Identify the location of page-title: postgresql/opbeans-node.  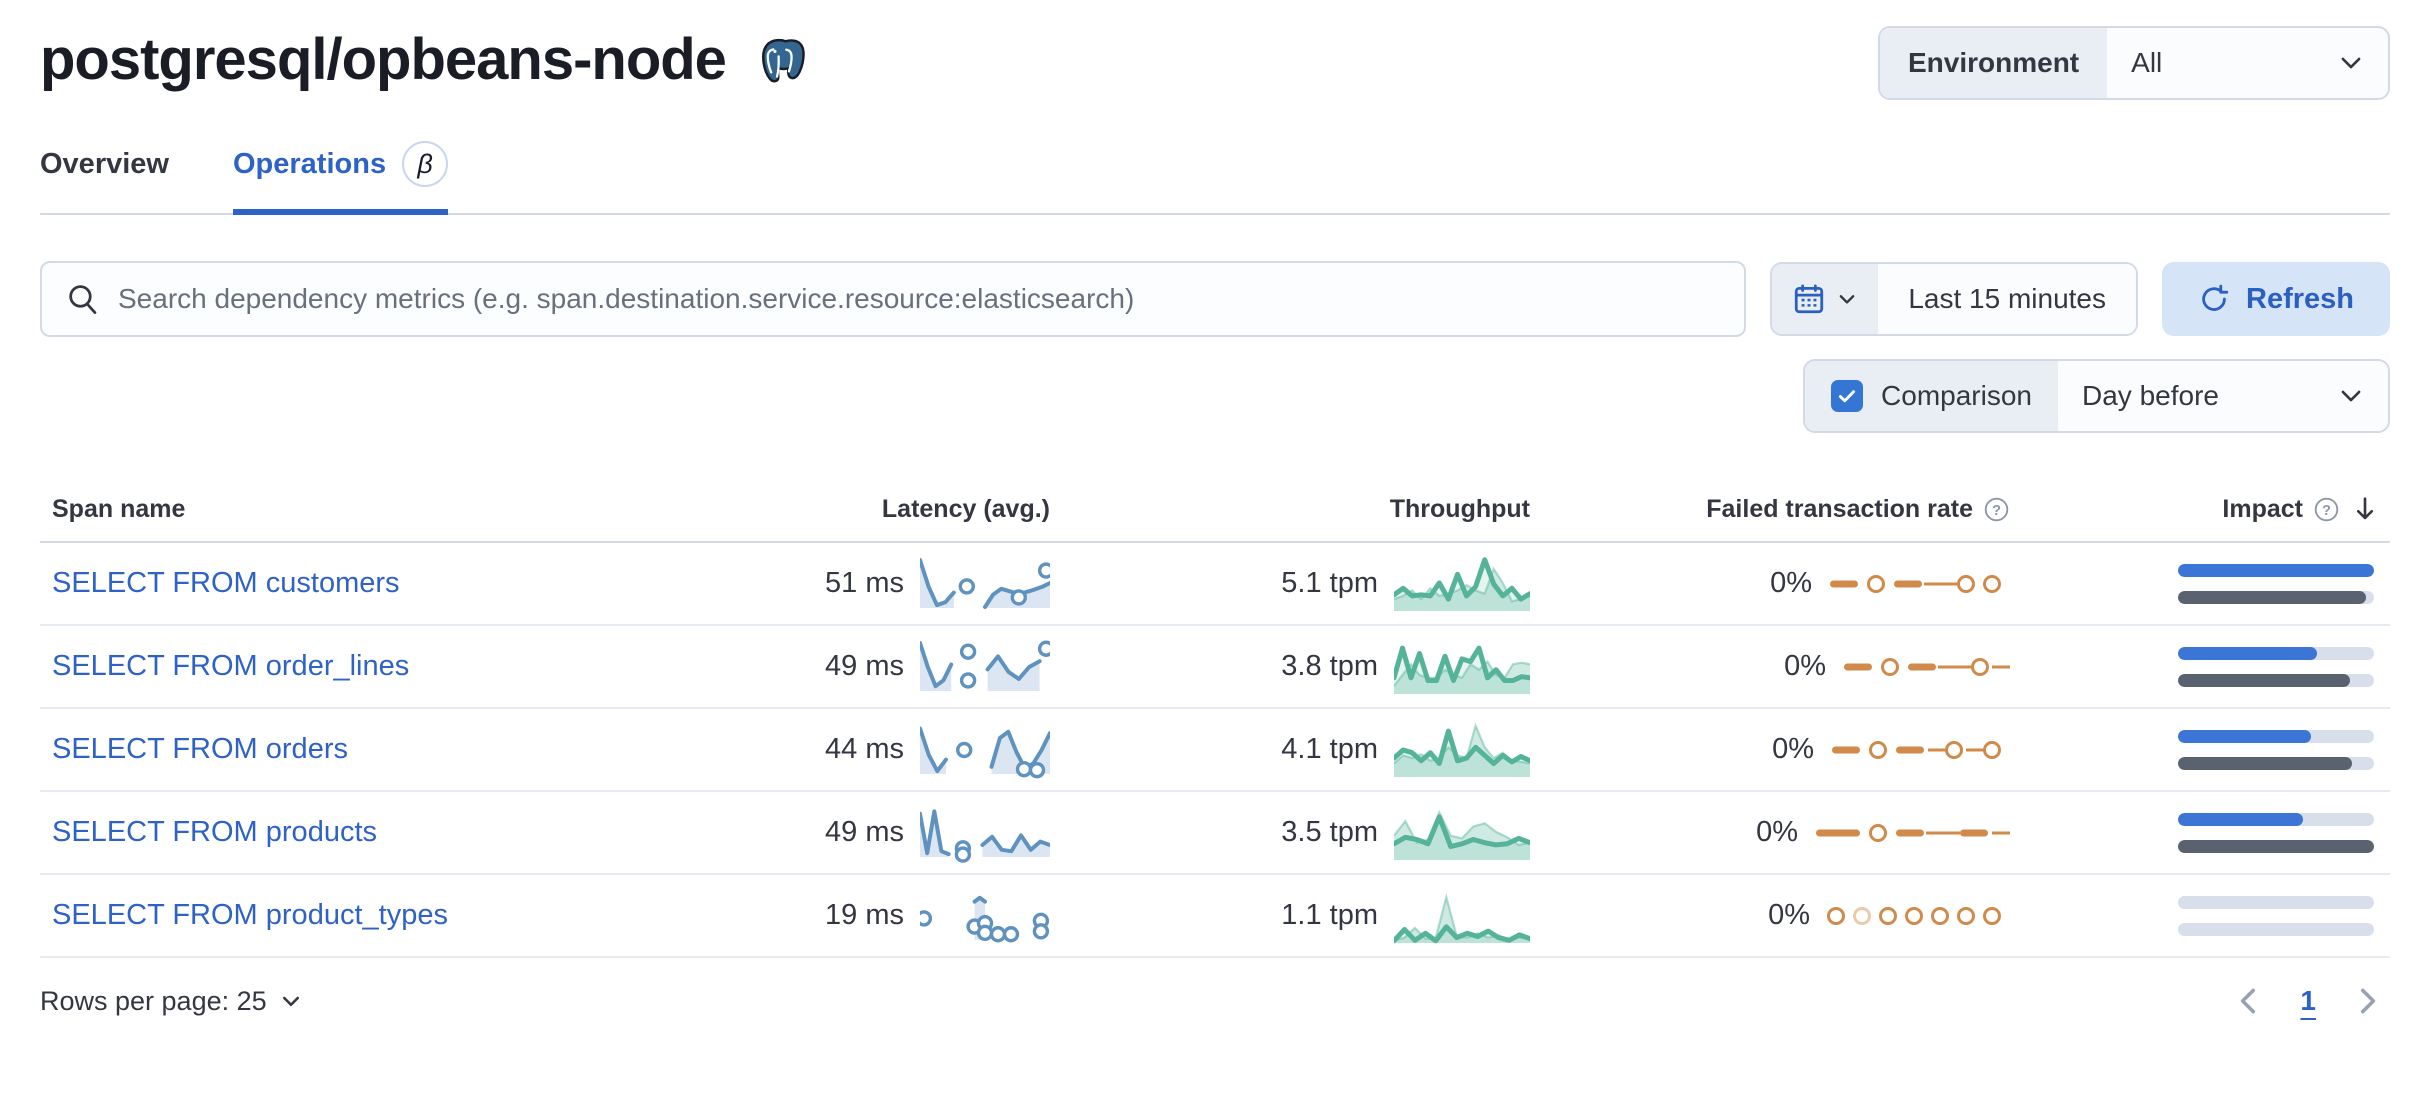
(383, 59).